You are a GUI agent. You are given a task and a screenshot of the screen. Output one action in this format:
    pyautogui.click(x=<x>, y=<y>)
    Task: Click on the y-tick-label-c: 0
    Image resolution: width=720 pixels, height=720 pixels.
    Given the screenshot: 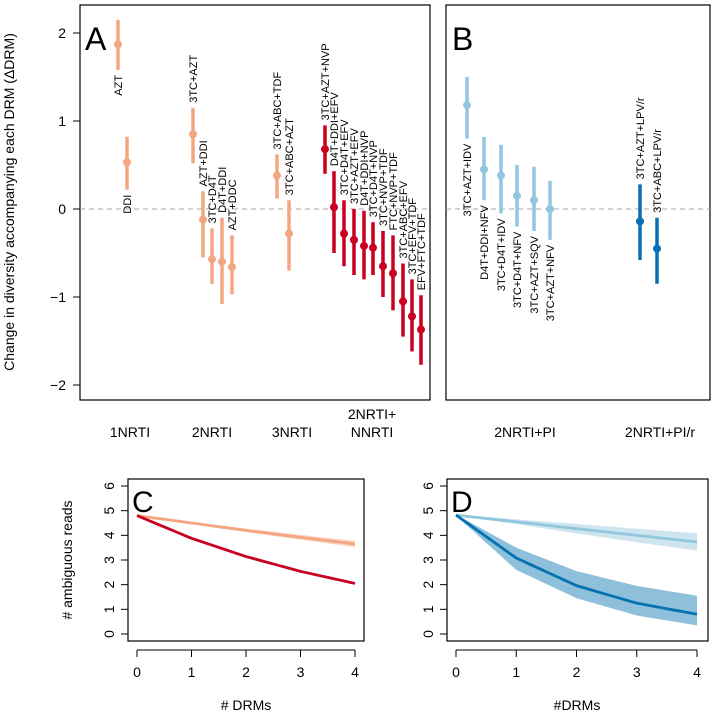 What is the action you would take?
    pyautogui.click(x=109, y=634)
    